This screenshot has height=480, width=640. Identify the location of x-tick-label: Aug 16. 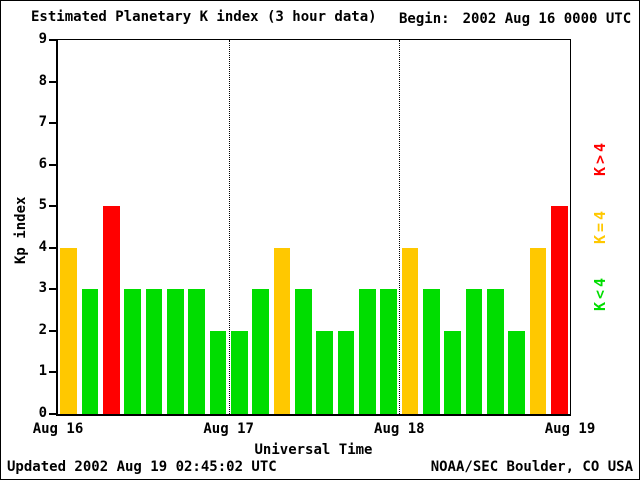
(58, 429).